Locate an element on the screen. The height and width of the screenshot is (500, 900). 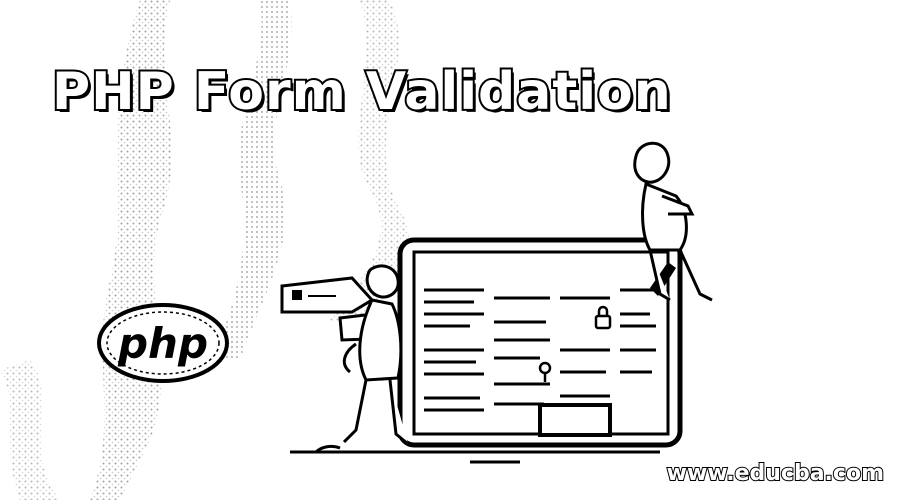
banner-title: PHP Form Validation is located at coordinates (361, 92).